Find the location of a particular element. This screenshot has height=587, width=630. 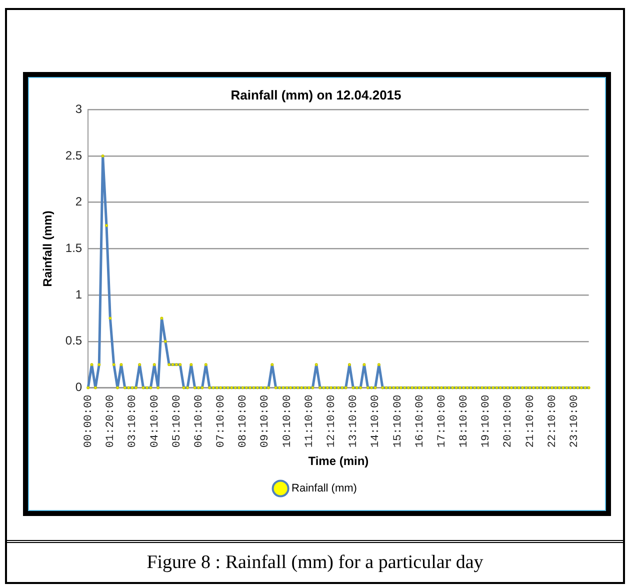

y-tick-label: 0 is located at coordinates (78, 387).